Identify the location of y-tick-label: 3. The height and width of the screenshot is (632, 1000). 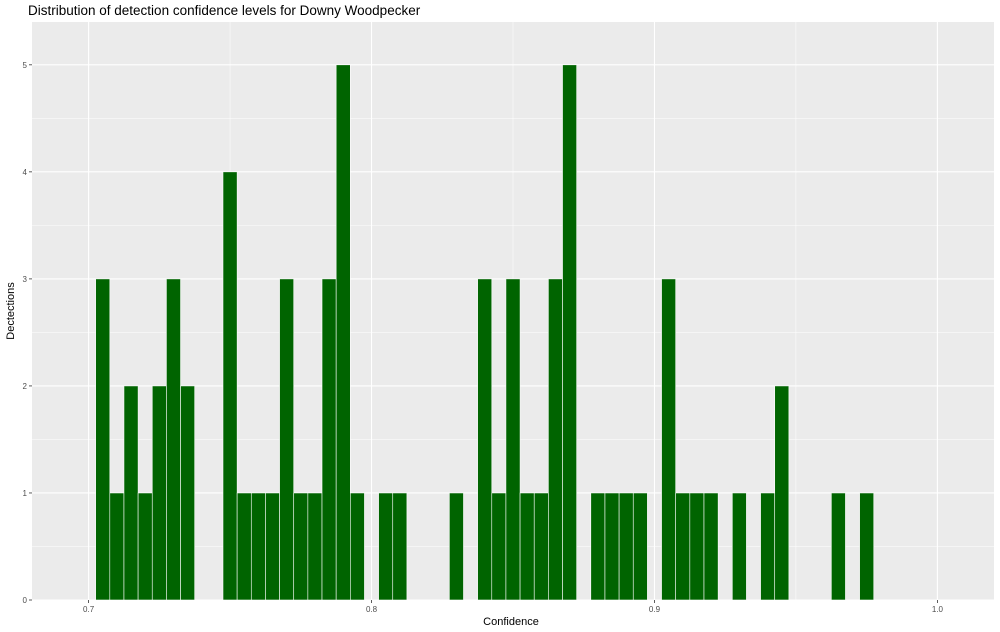
(25, 279).